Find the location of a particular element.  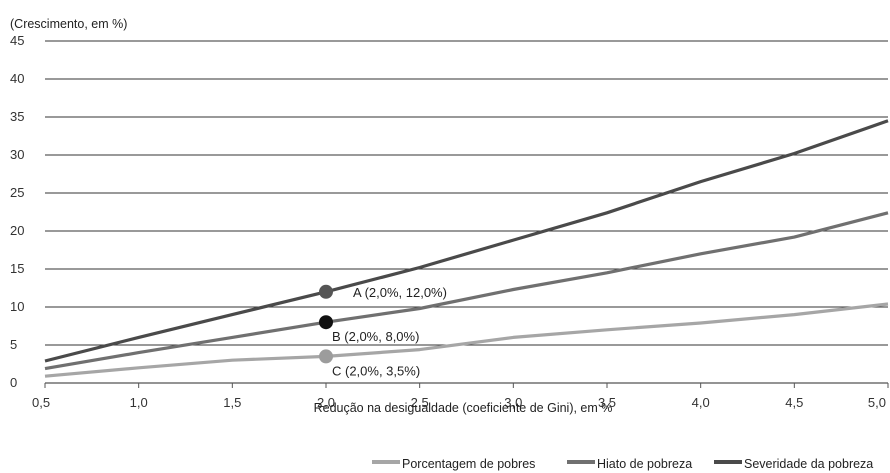

y-tick-label: 25 is located at coordinates (17, 192).